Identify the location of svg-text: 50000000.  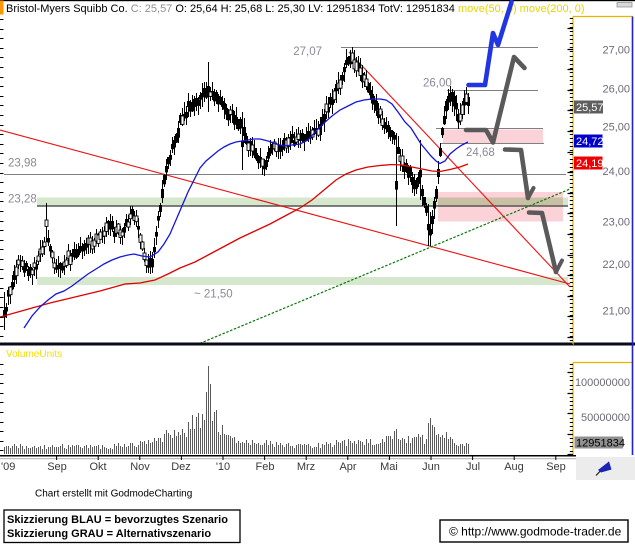
(605, 418).